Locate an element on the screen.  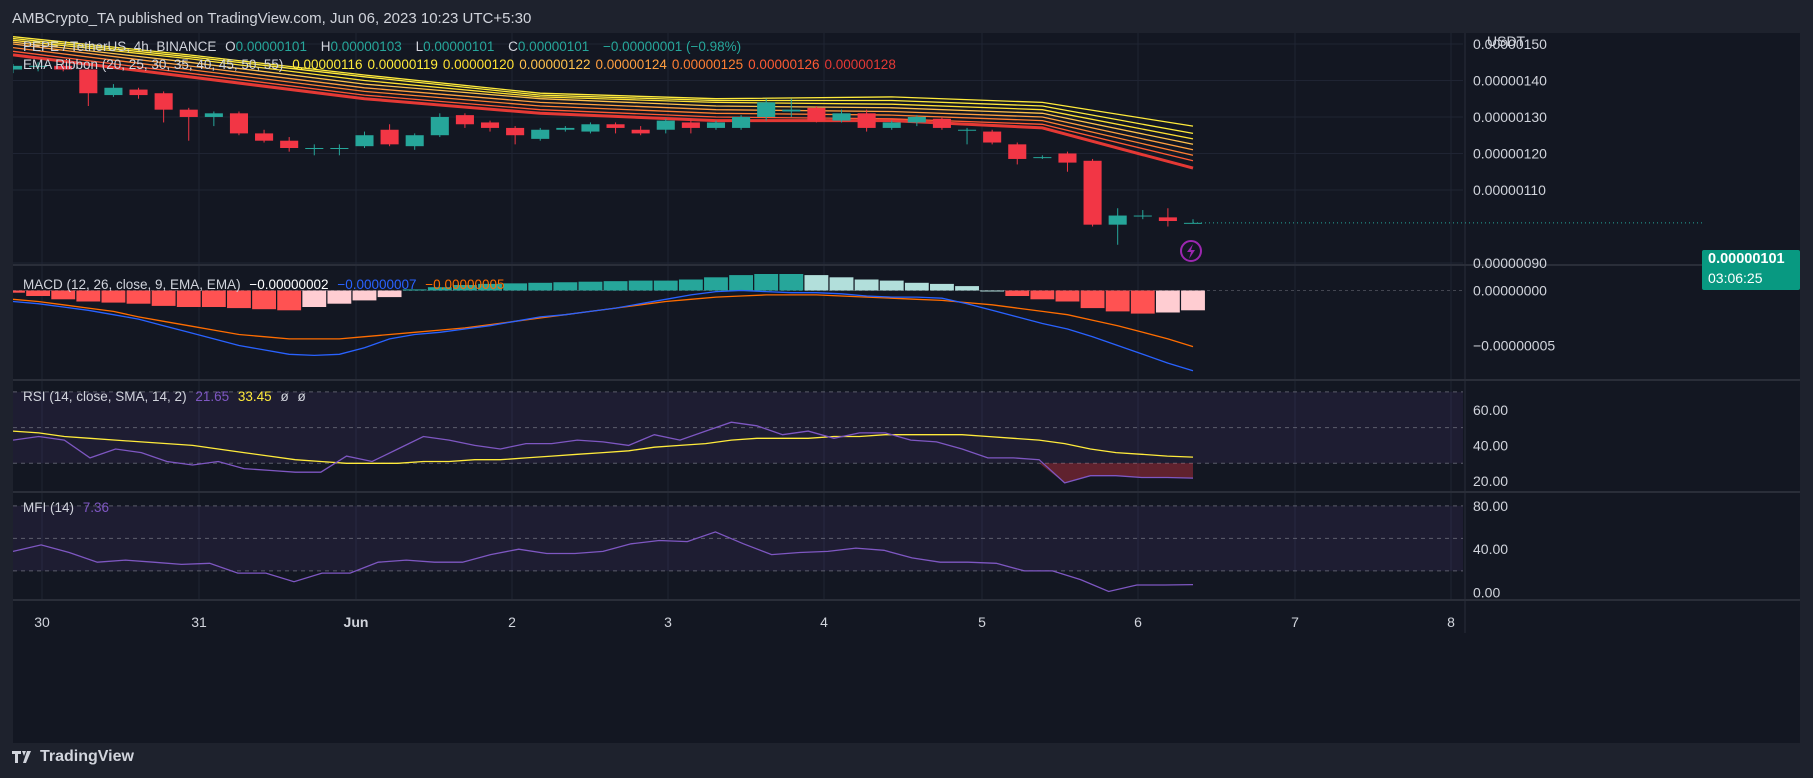
rsi-extra-2: ø is located at coordinates (301, 396).